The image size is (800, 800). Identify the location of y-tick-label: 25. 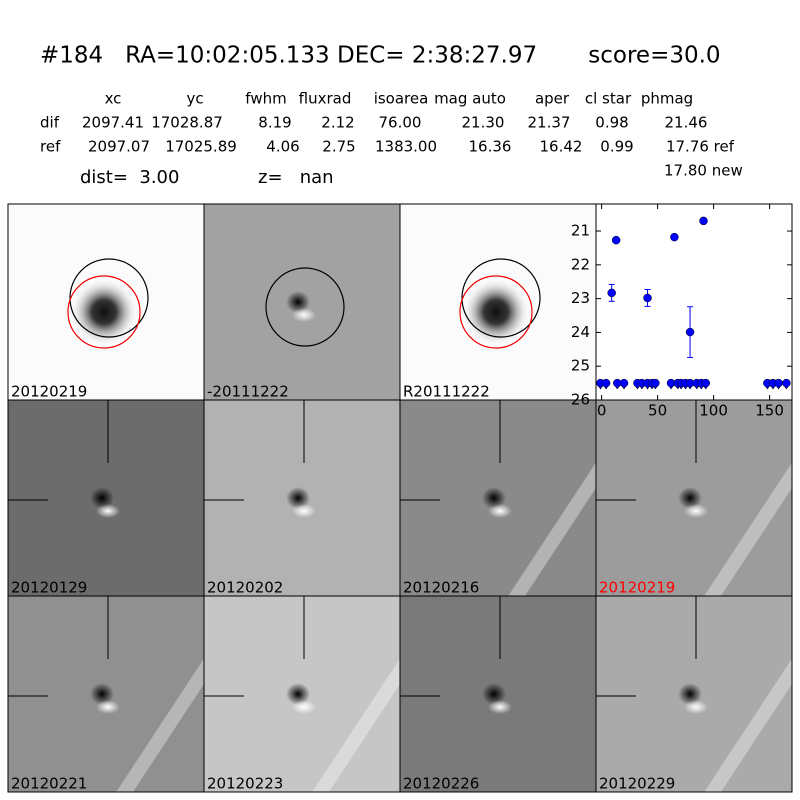
(580, 366).